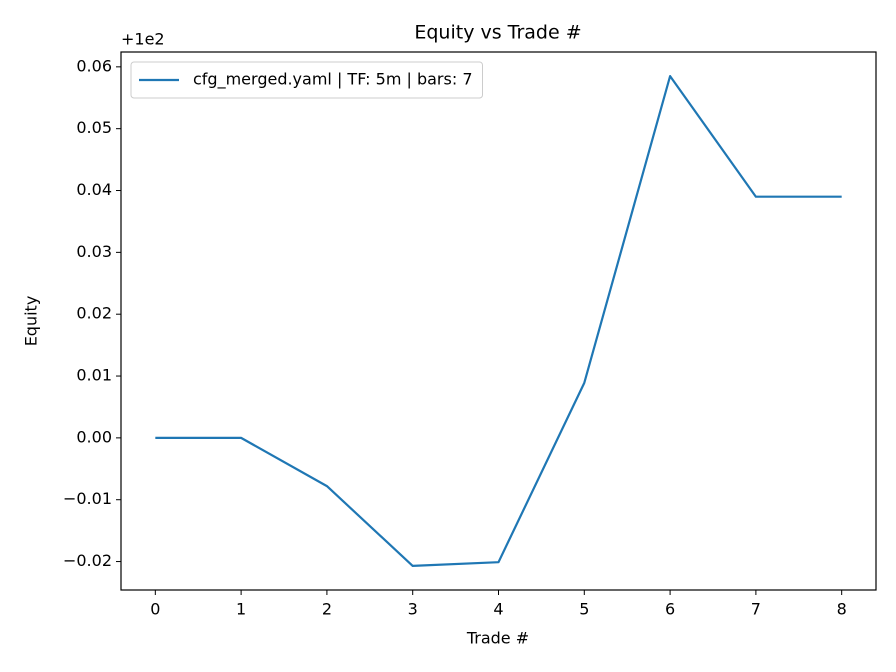 This screenshot has height=672, width=896. I want to click on x-tick-label: 5, so click(584, 609).